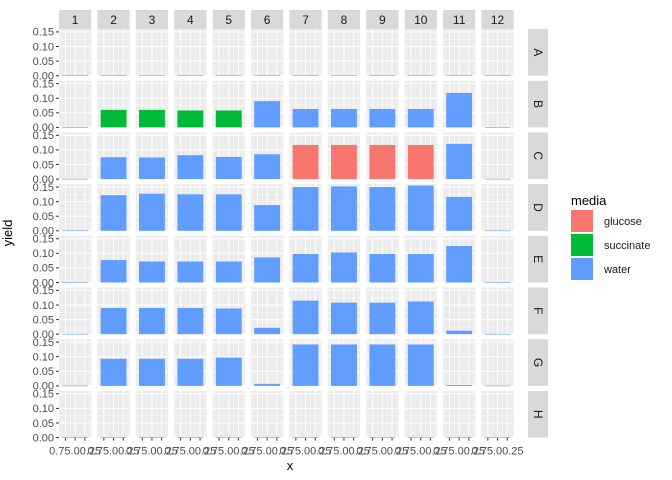 Image resolution: width=672 pixels, height=480 pixels. I want to click on row-strip-C, so click(538, 156).